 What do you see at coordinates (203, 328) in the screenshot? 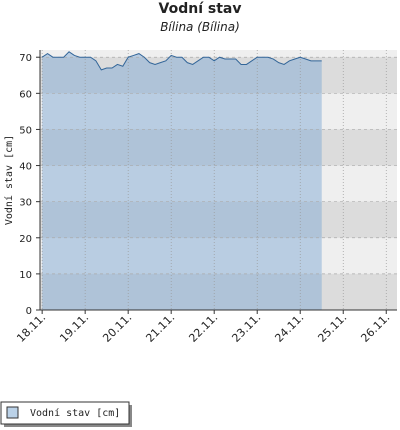
I see `x-tick-label: 22.11.` at bounding box center [203, 328].